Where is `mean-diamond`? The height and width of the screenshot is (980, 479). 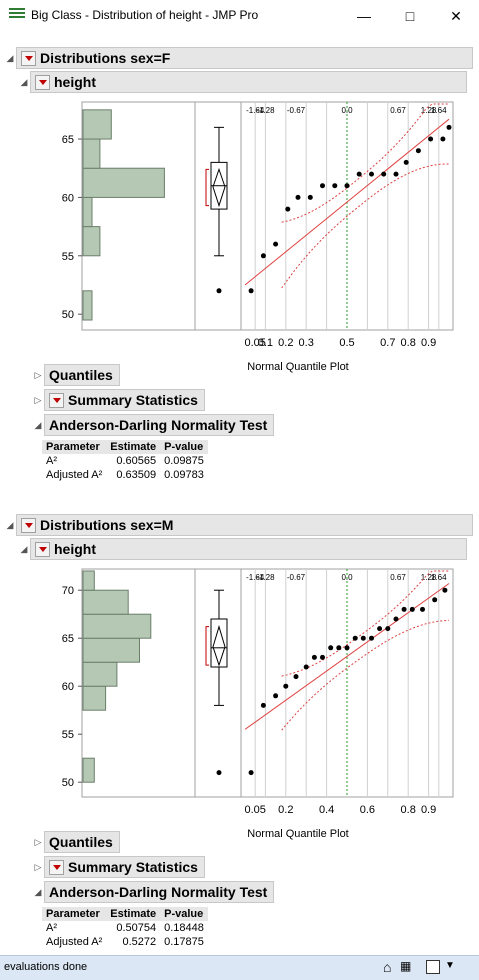
mean-diamond is located at coordinates (219, 187).